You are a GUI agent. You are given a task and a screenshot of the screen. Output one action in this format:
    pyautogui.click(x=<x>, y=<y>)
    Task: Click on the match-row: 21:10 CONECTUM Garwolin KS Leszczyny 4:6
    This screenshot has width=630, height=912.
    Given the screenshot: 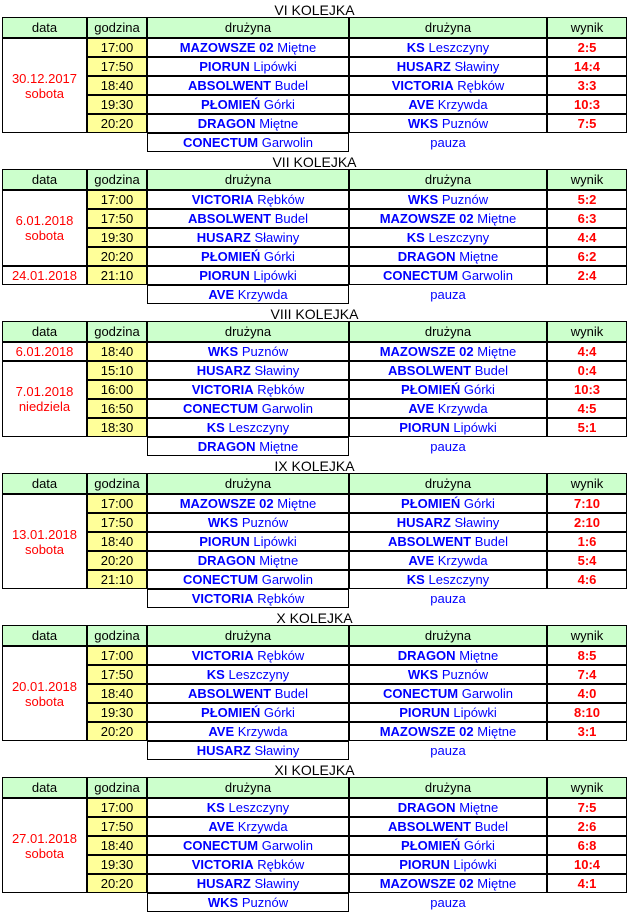 What is the action you would take?
    pyautogui.click(x=314, y=579)
    